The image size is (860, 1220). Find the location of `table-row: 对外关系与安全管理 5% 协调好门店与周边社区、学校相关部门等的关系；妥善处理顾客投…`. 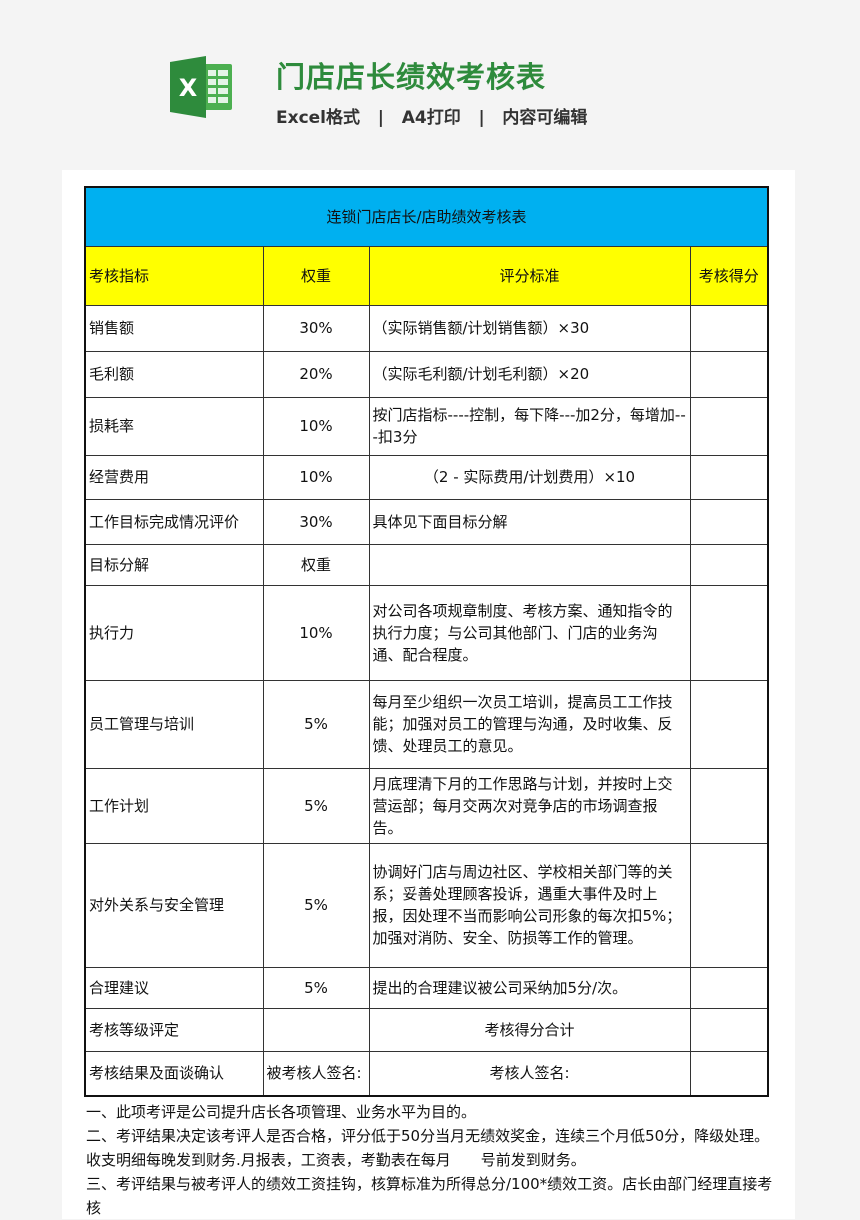

table-row: 对外关系与安全管理 5% 协调好门店与周边社区、学校相关部门等的关系；妥善处理顾客投… is located at coordinates (426, 905).